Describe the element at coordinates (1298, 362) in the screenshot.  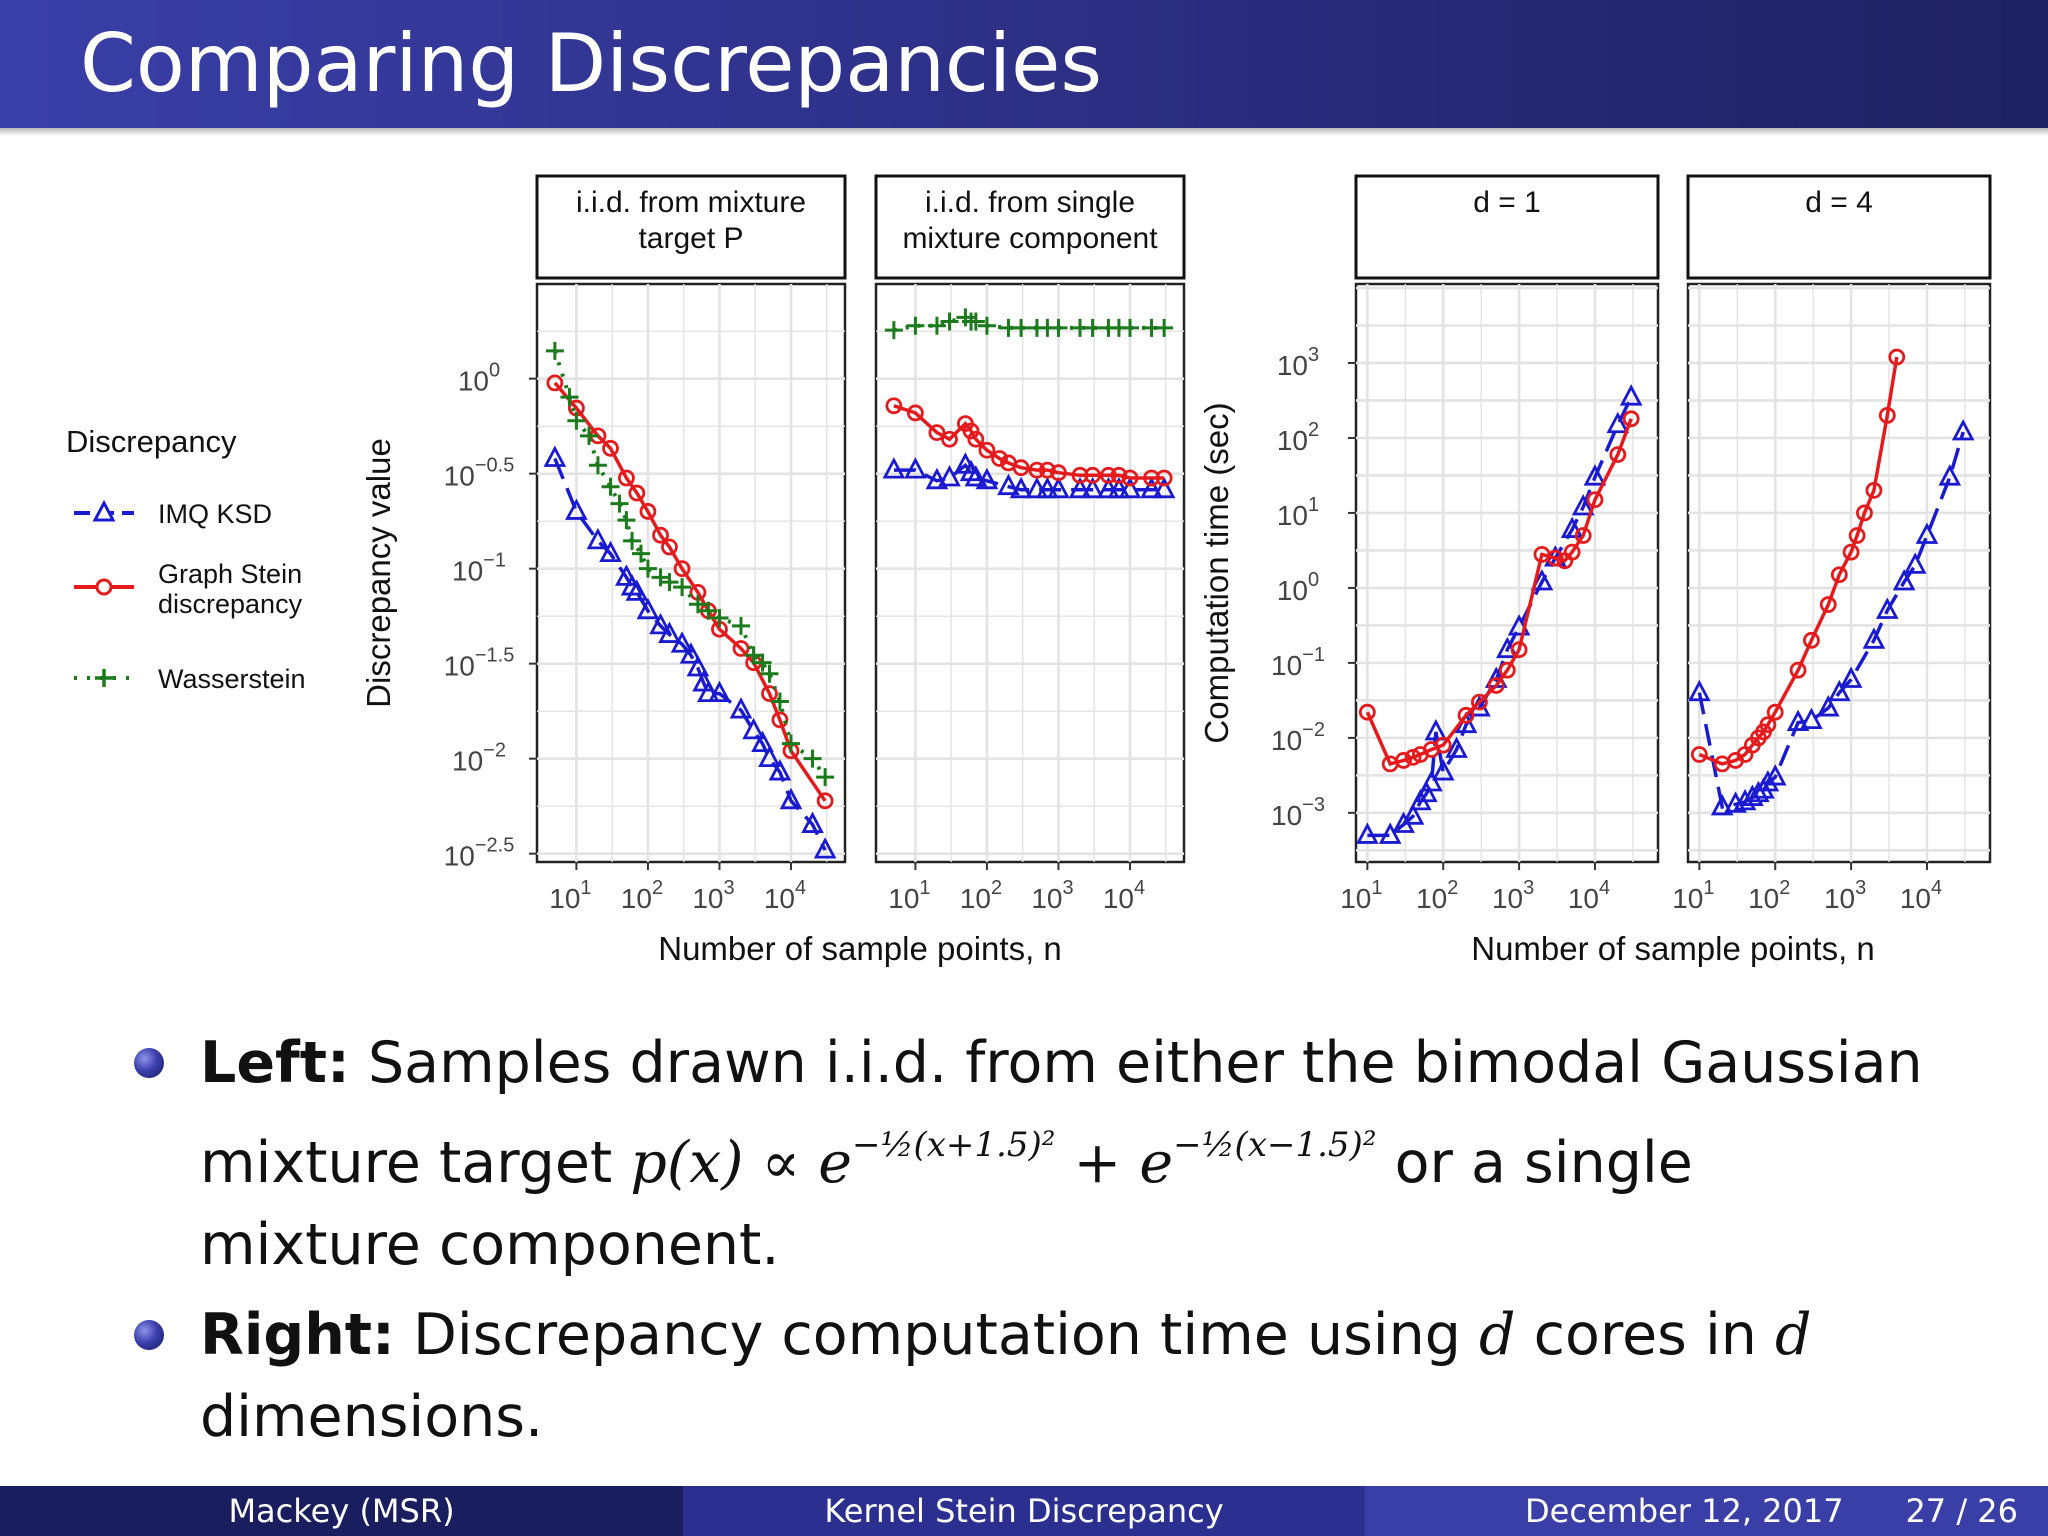
I see `y-tick-label: 10³` at that location.